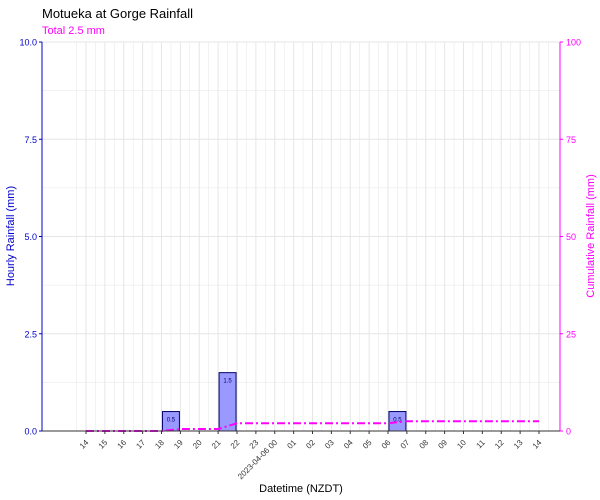  What do you see at coordinates (103, 444) in the screenshot?
I see `x-tick-label: 15` at bounding box center [103, 444].